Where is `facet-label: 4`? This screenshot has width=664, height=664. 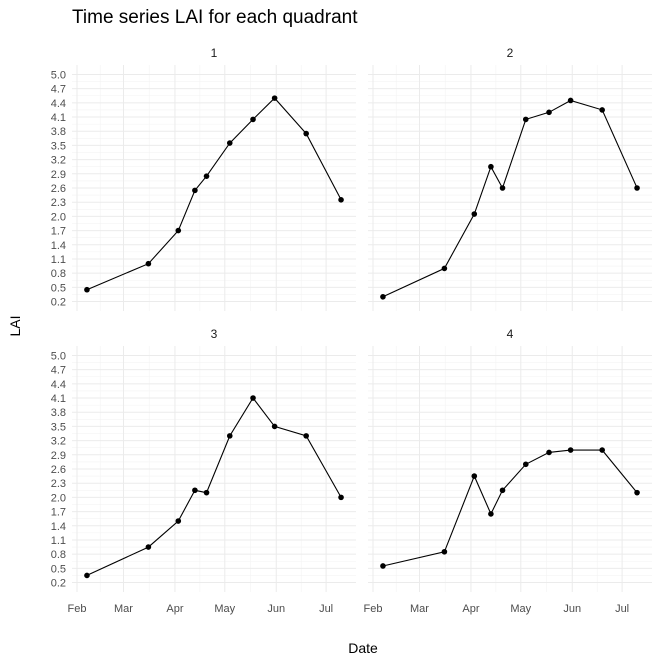 facet-label: 4 is located at coordinates (510, 334).